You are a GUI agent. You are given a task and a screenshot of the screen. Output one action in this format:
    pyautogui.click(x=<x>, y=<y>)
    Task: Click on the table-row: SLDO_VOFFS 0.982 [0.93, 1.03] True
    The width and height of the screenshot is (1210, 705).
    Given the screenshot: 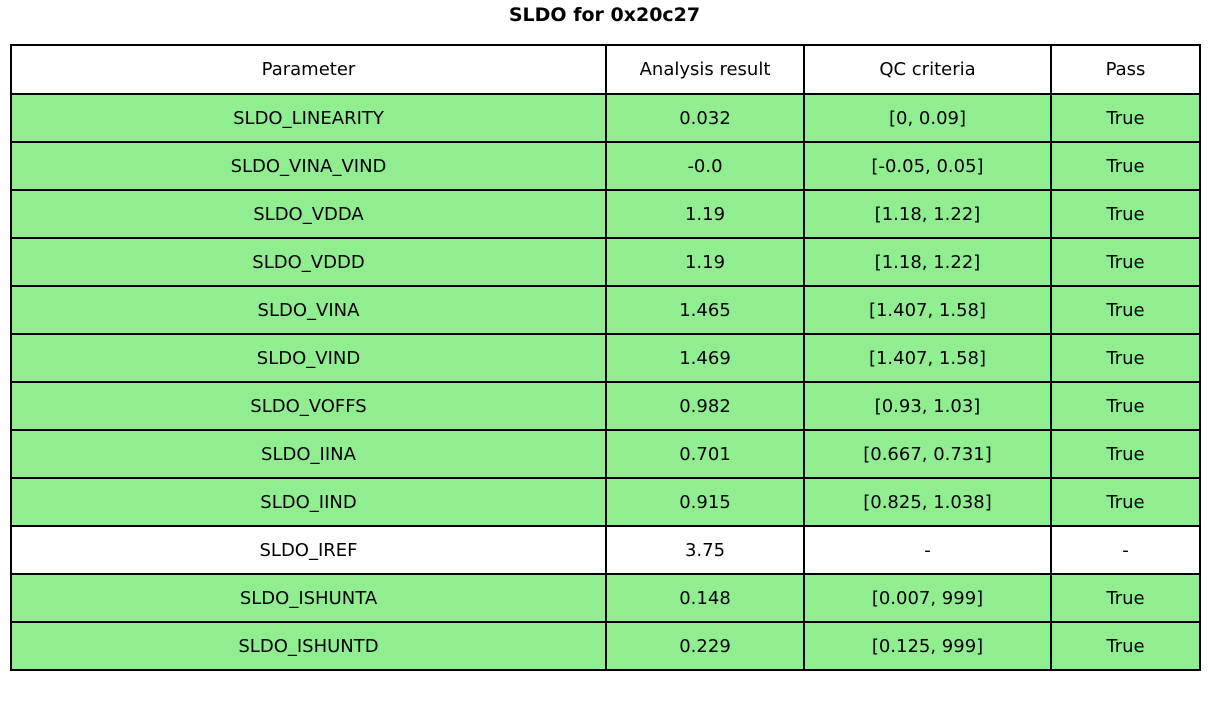 What is the action you would take?
    pyautogui.click(x=605, y=406)
    